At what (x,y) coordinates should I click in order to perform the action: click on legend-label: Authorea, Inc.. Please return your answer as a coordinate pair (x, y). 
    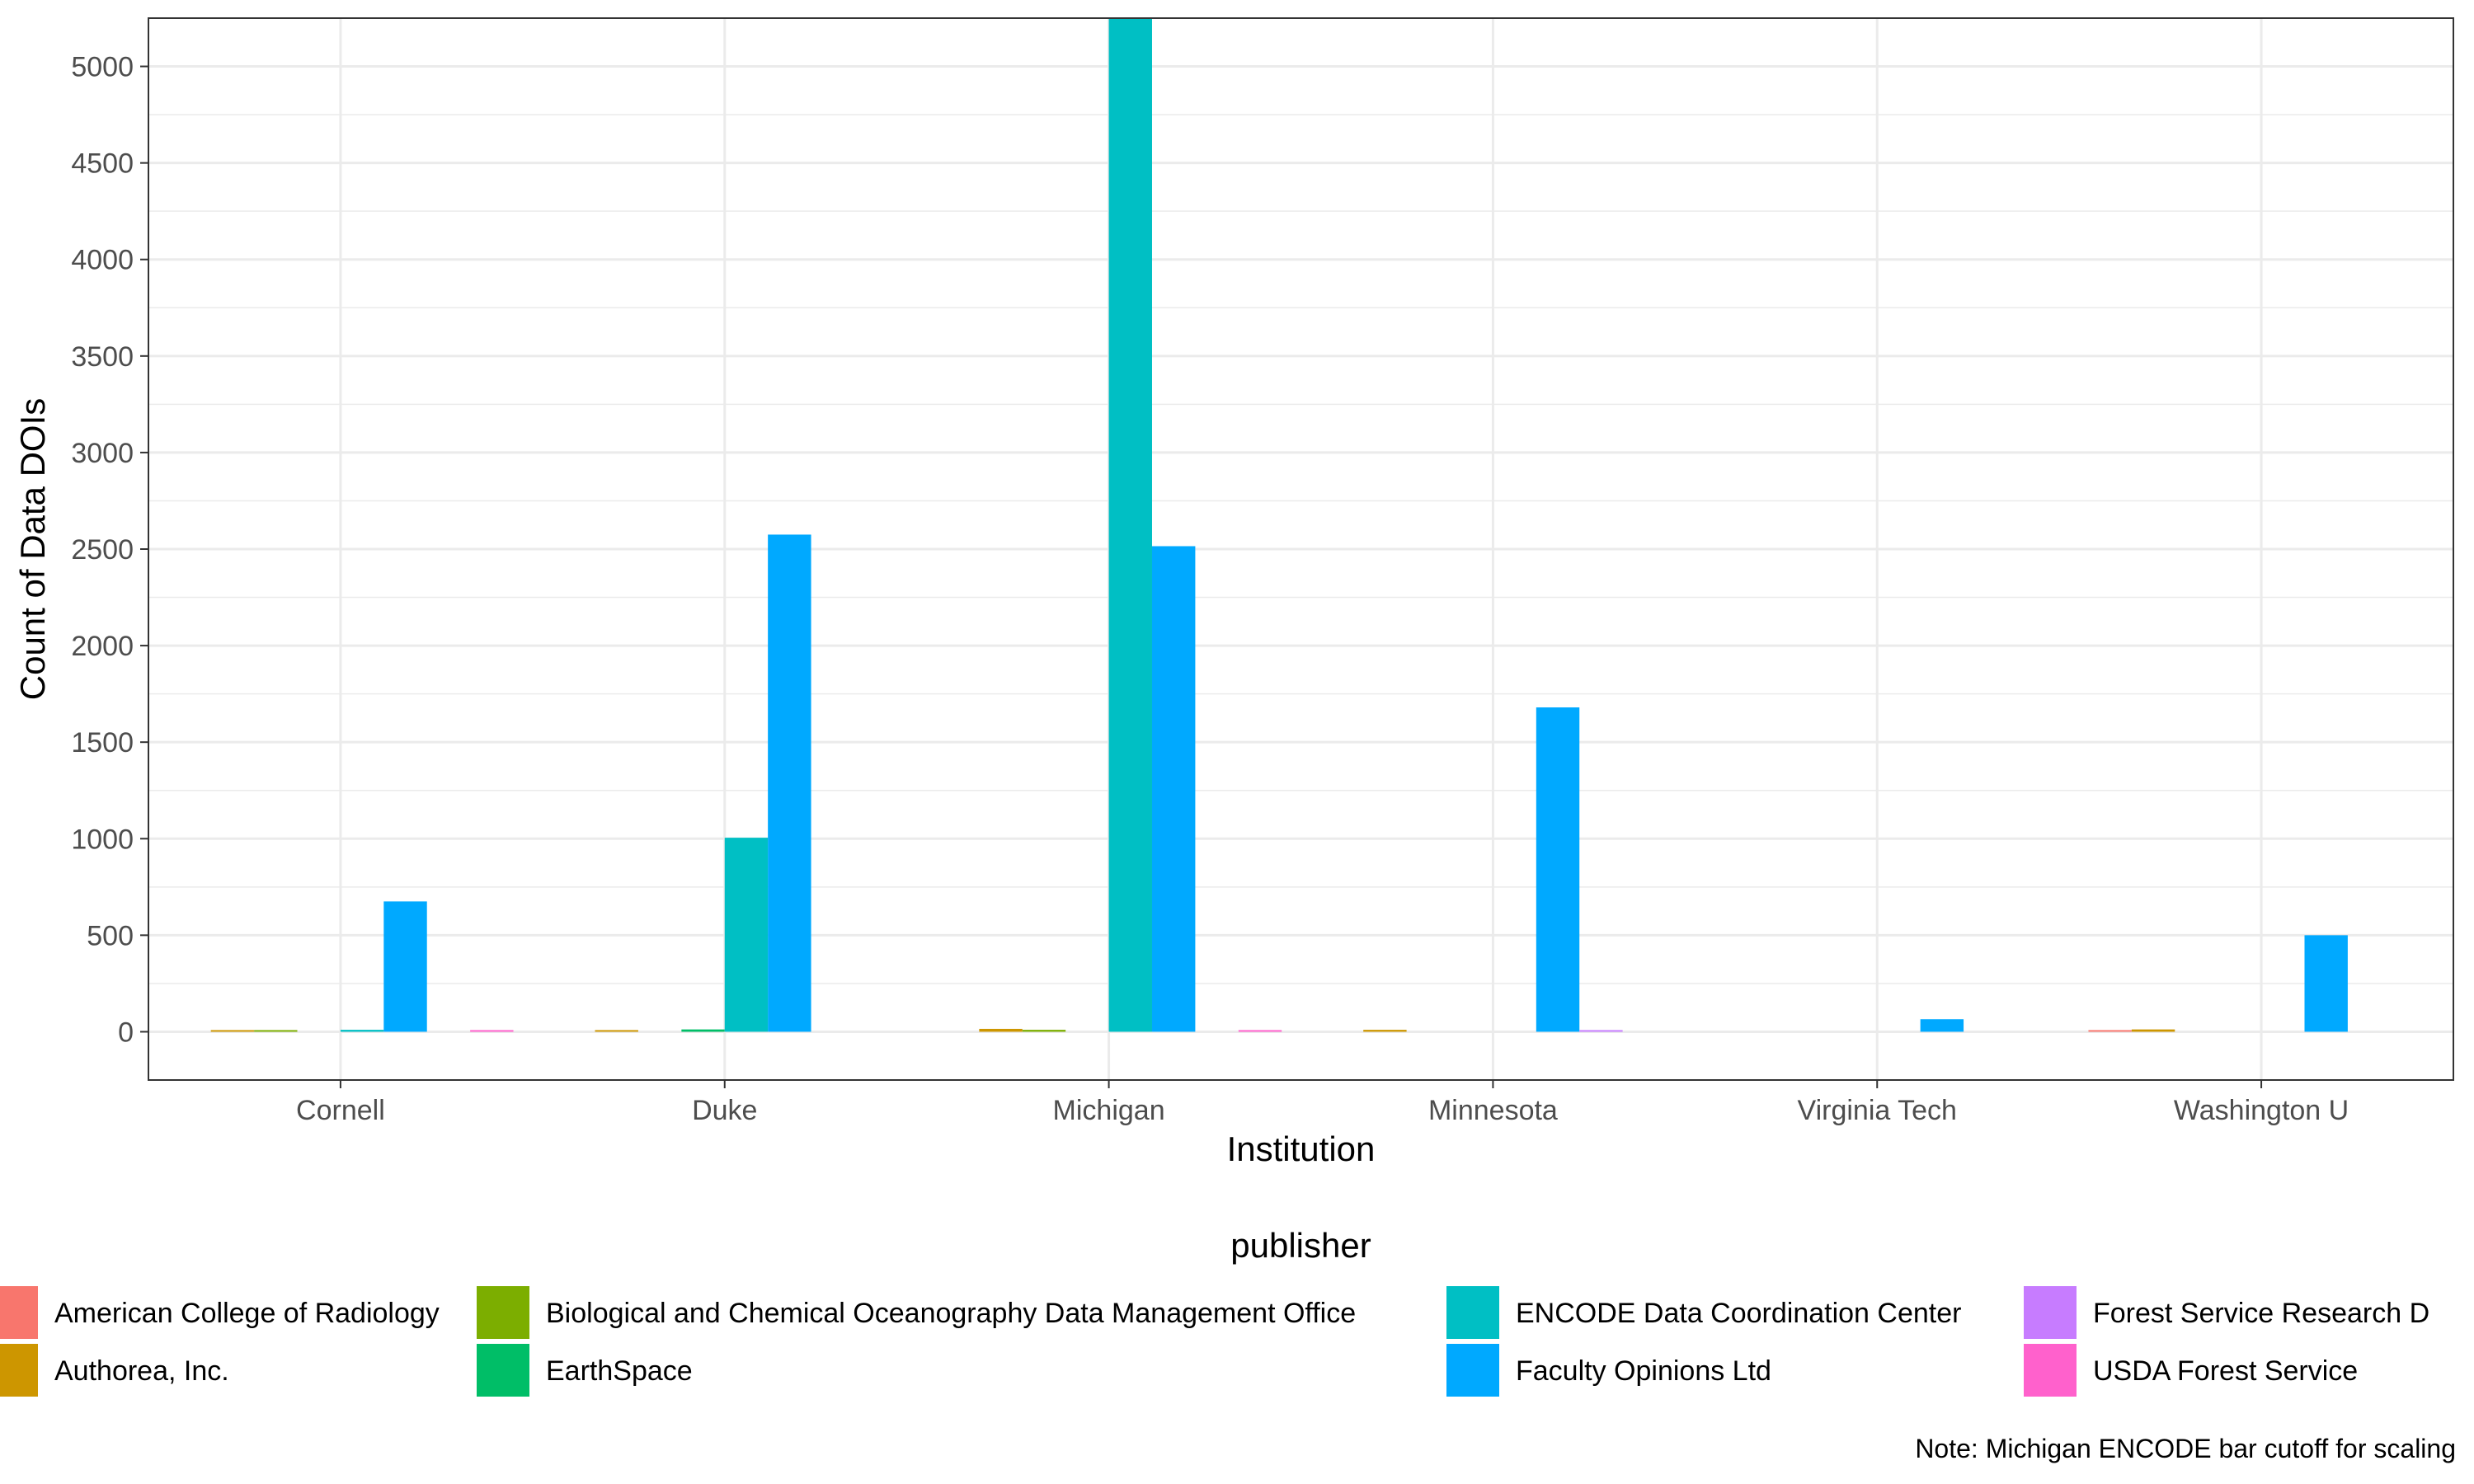
    Looking at the image, I should click on (141, 1371).